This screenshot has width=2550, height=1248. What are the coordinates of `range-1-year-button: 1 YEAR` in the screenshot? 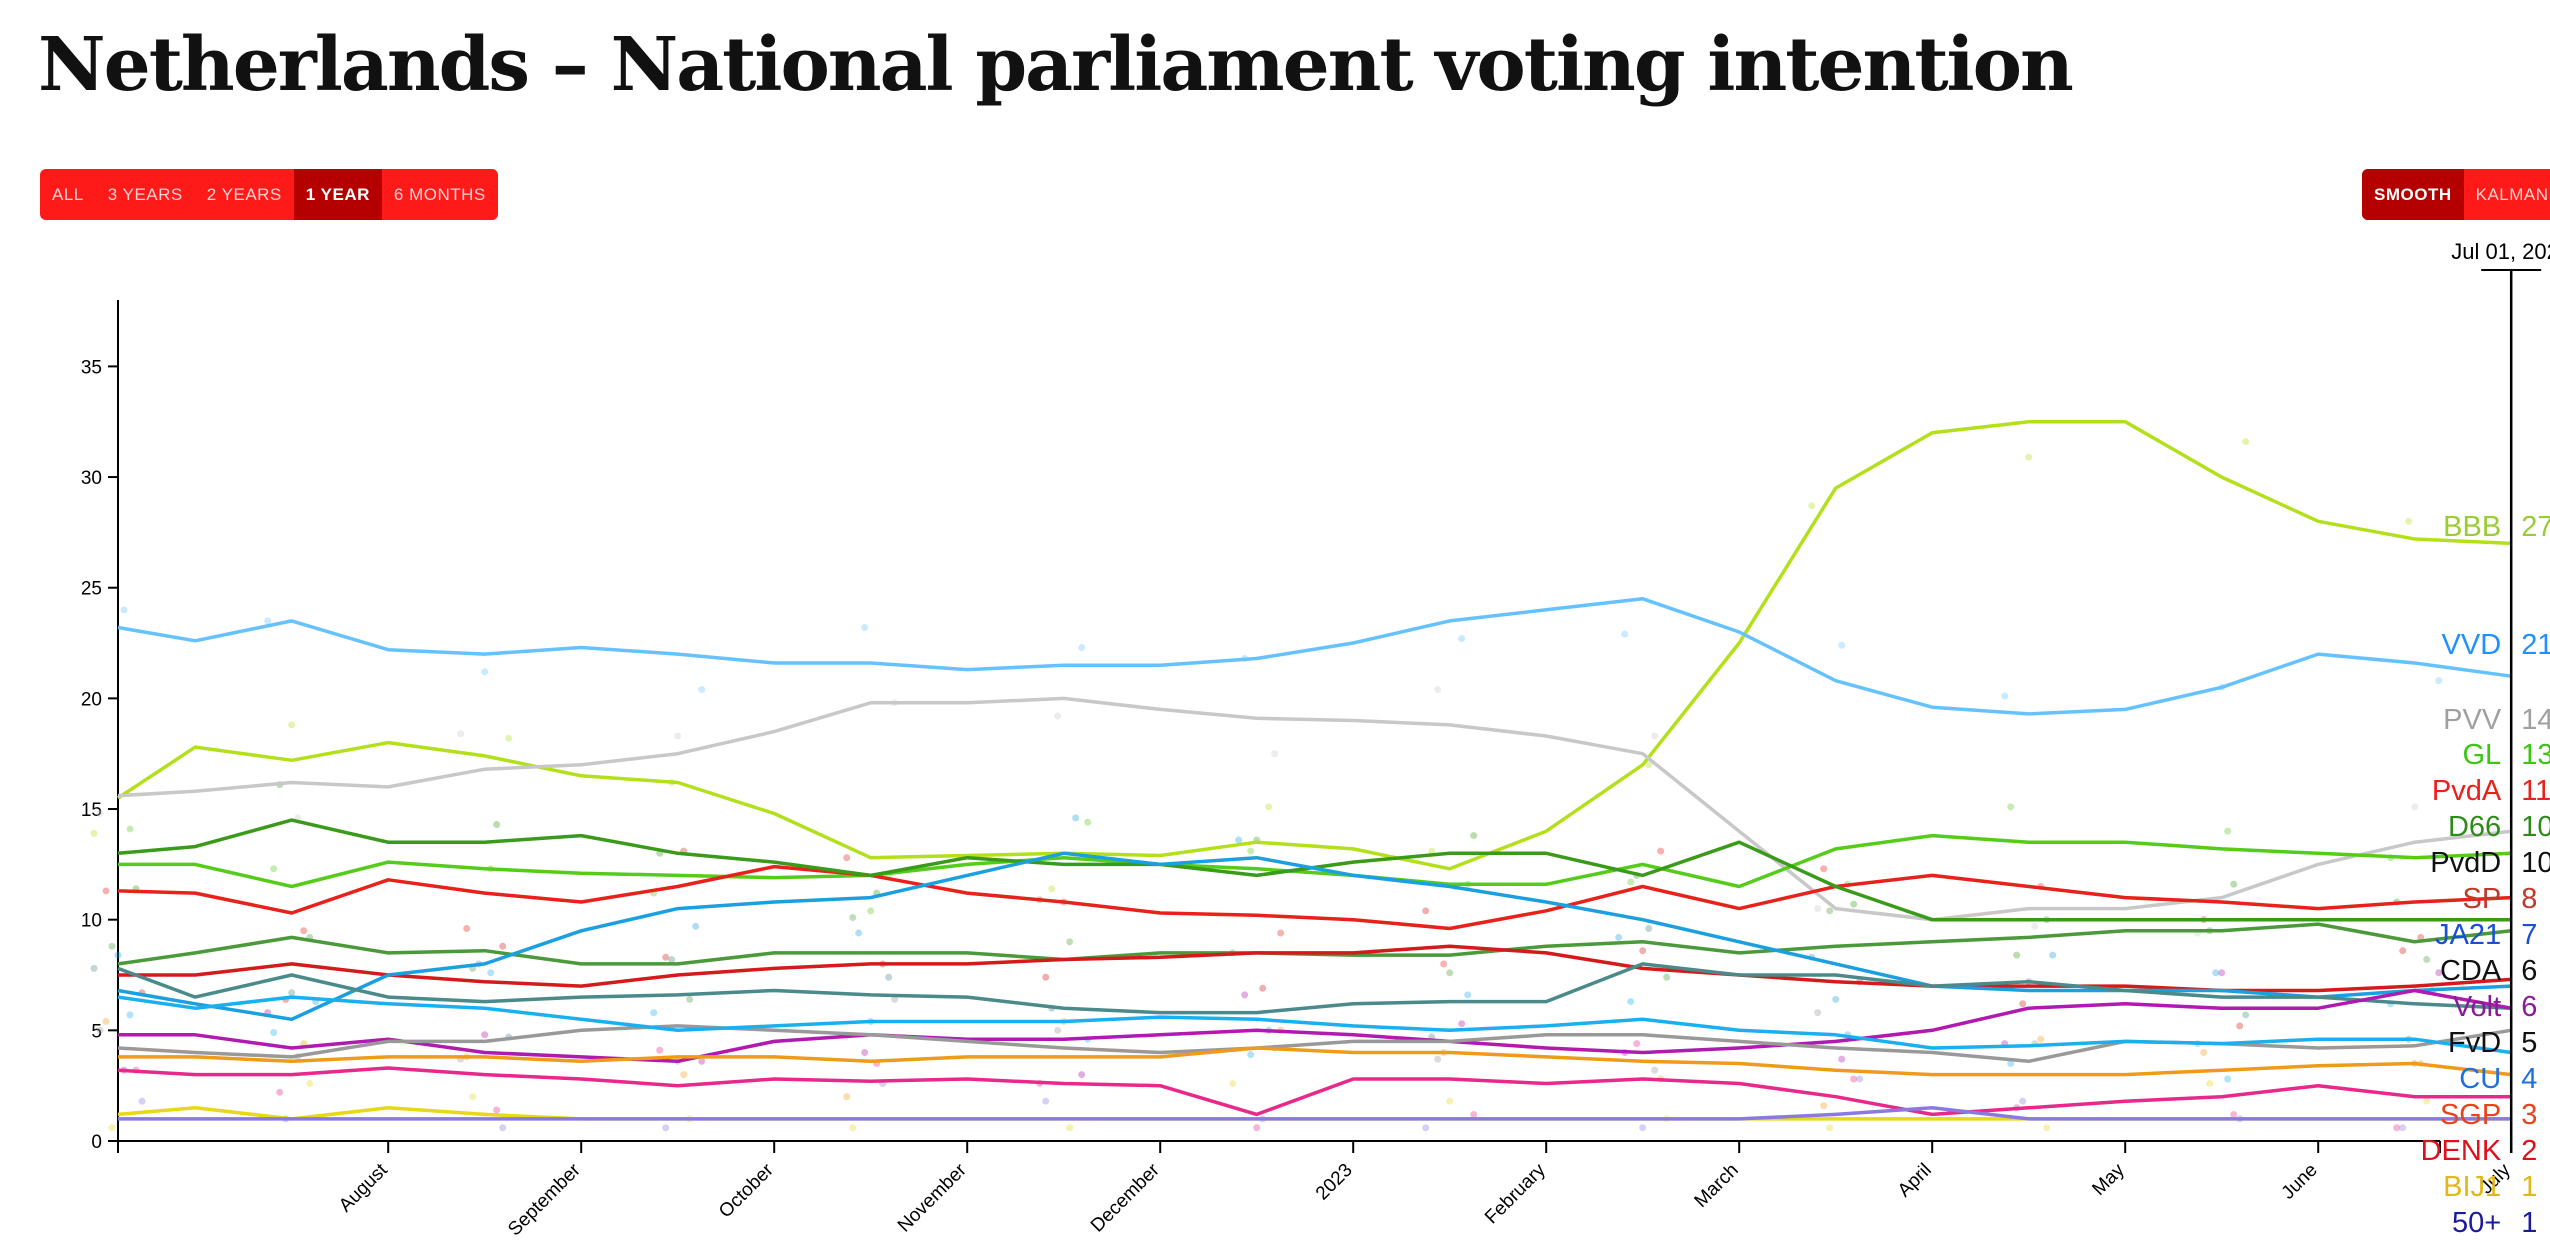 It's located at (337, 194).